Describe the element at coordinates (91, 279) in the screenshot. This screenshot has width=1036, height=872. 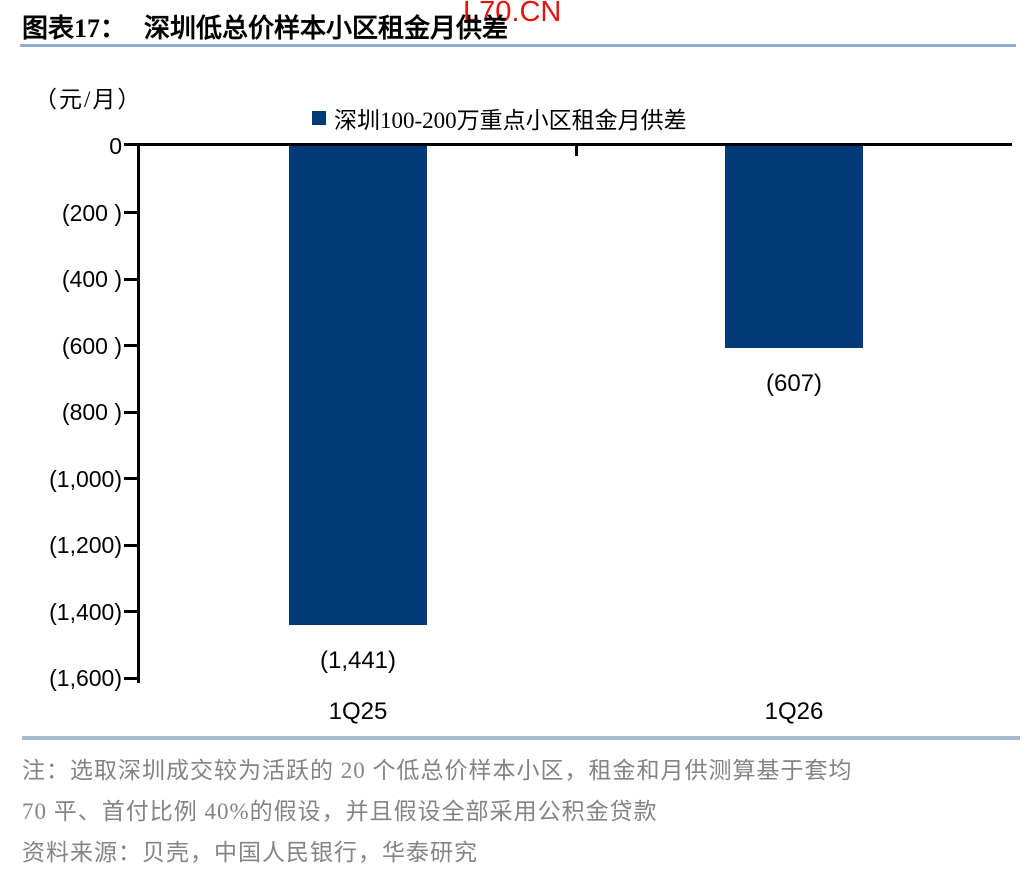
I see `y-tick-label: (400 )` at that location.